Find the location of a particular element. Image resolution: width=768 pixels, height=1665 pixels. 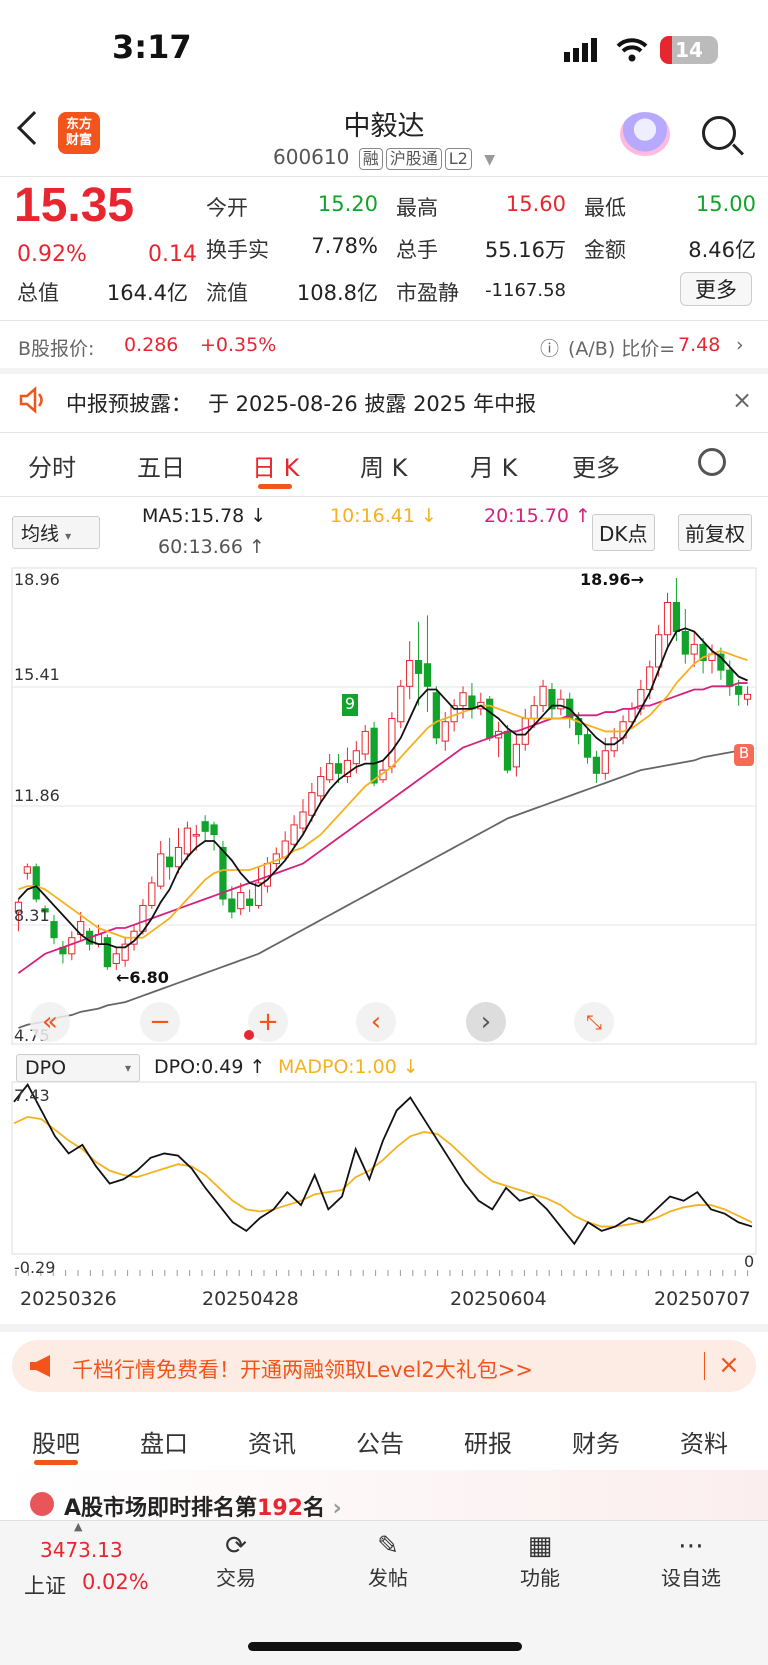

rank-text: A股市场即时排名第192名 › is located at coordinates (203, 1508).